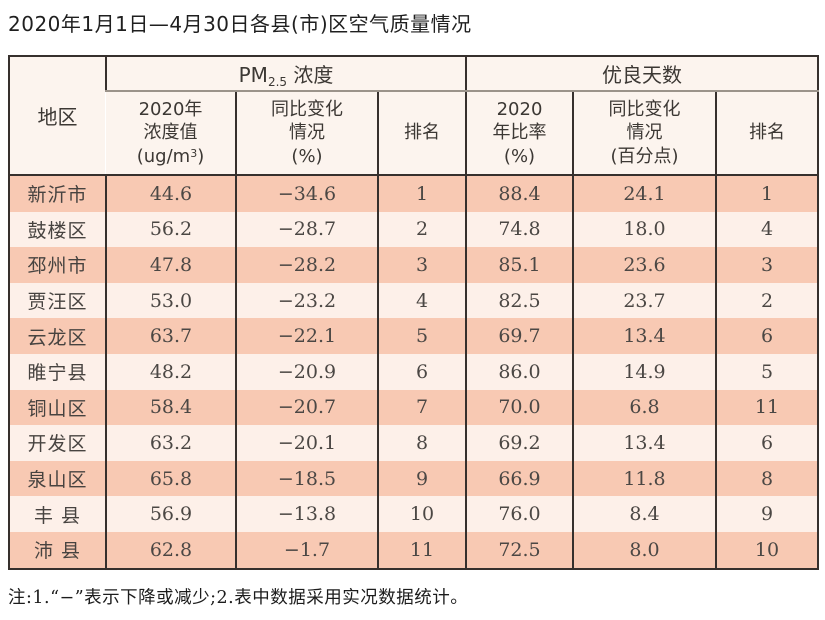 This screenshot has height=620, width=825. I want to click on cell-pm-change: −13.8, so click(306, 514).